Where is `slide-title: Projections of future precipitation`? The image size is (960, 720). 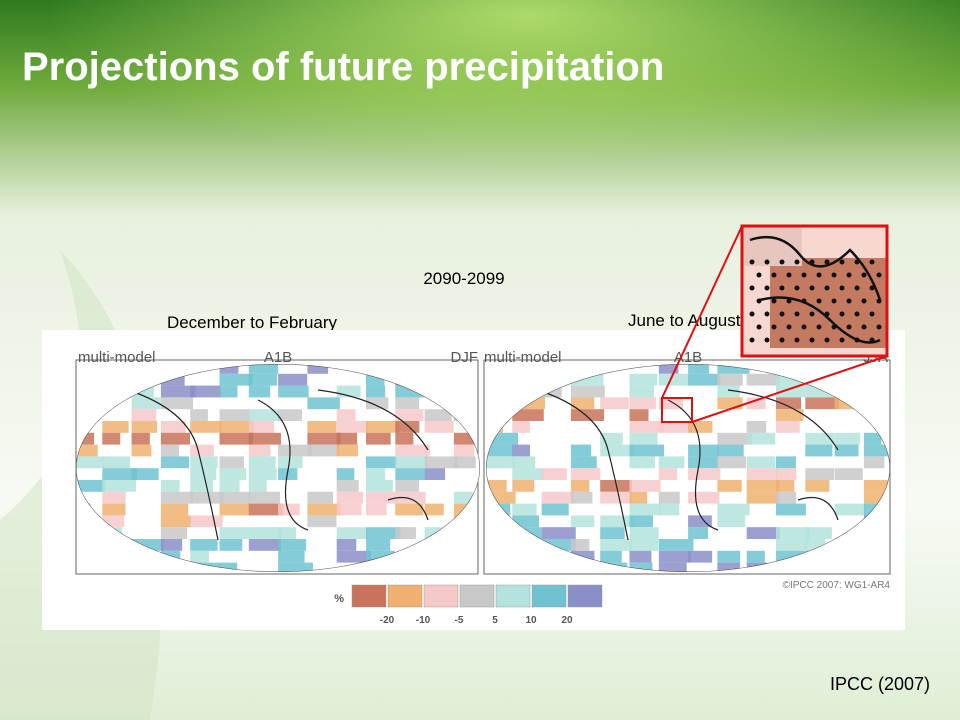
slide-title: Projections of future precipitation is located at coordinates (343, 67).